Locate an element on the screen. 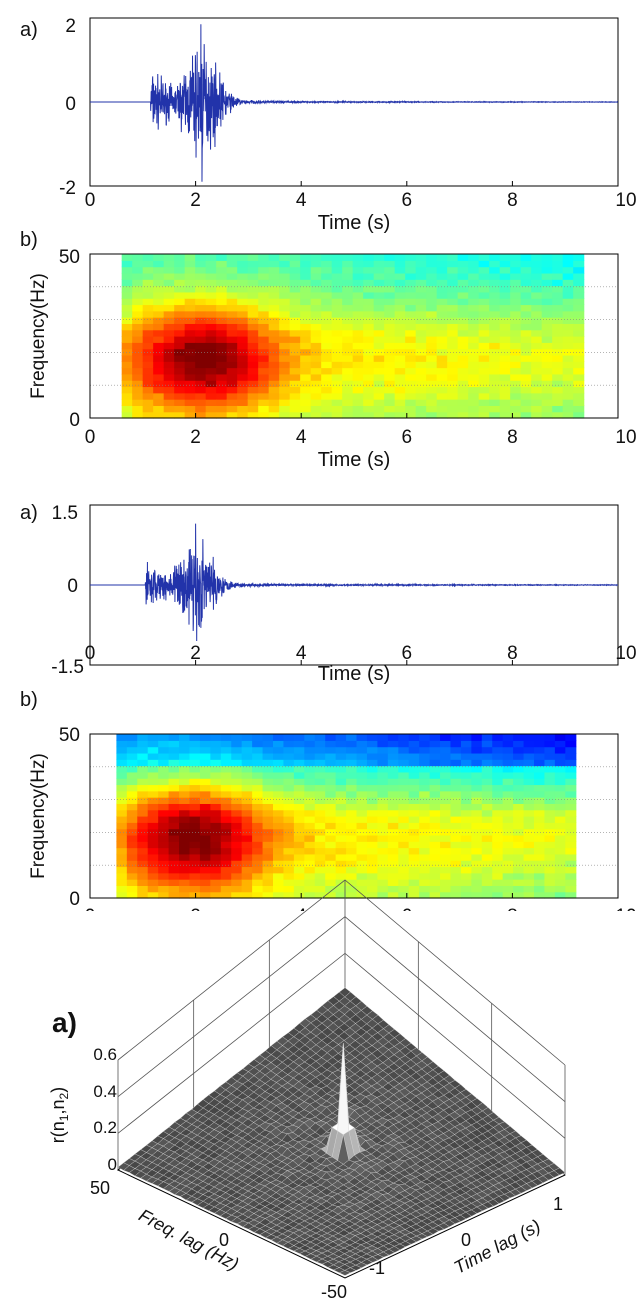  z-tick-label: 0.6 is located at coordinates (105, 1054).